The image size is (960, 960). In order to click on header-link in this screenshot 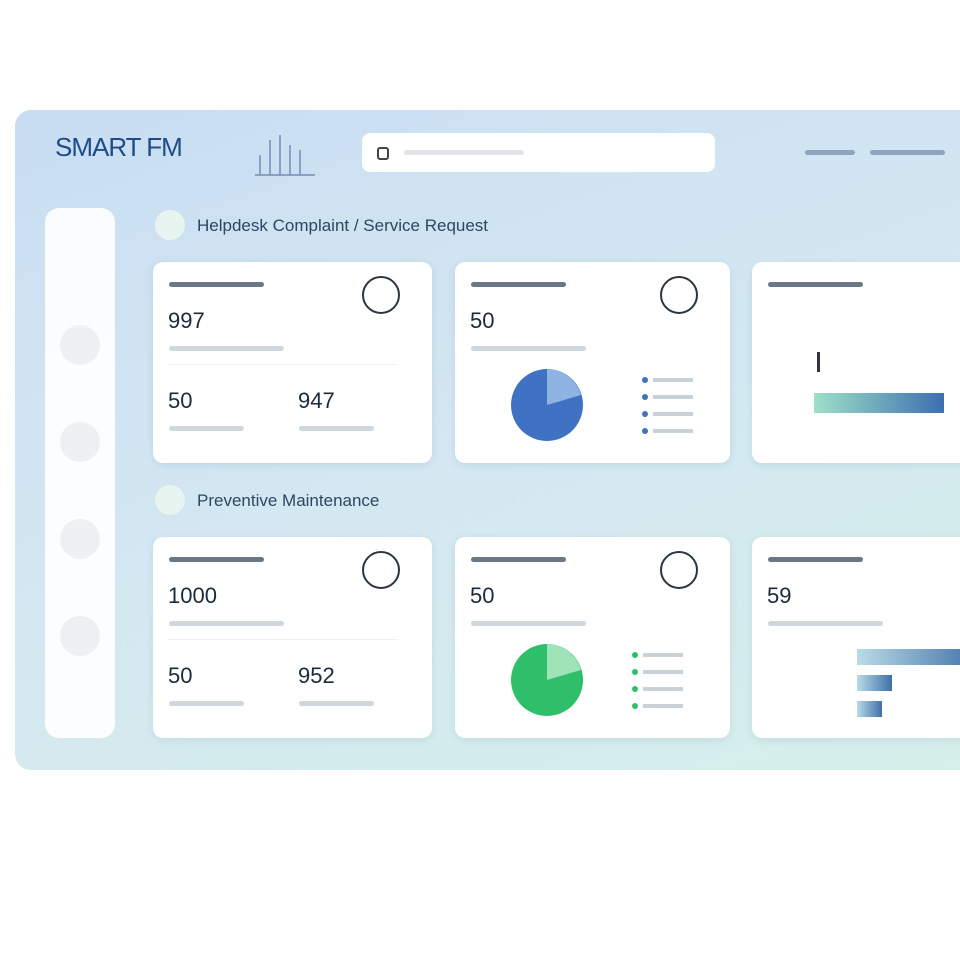, I will do `click(830, 152)`.